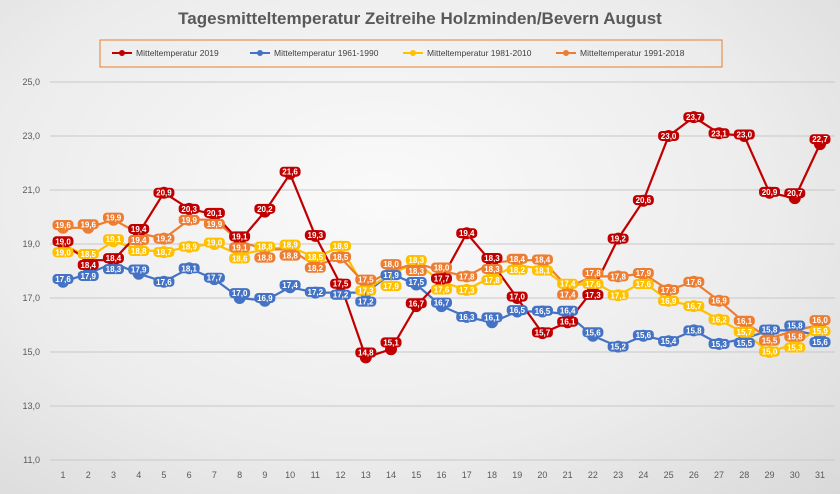 Image resolution: width=840 pixels, height=494 pixels. I want to click on x-tick-label: 27, so click(719, 475).